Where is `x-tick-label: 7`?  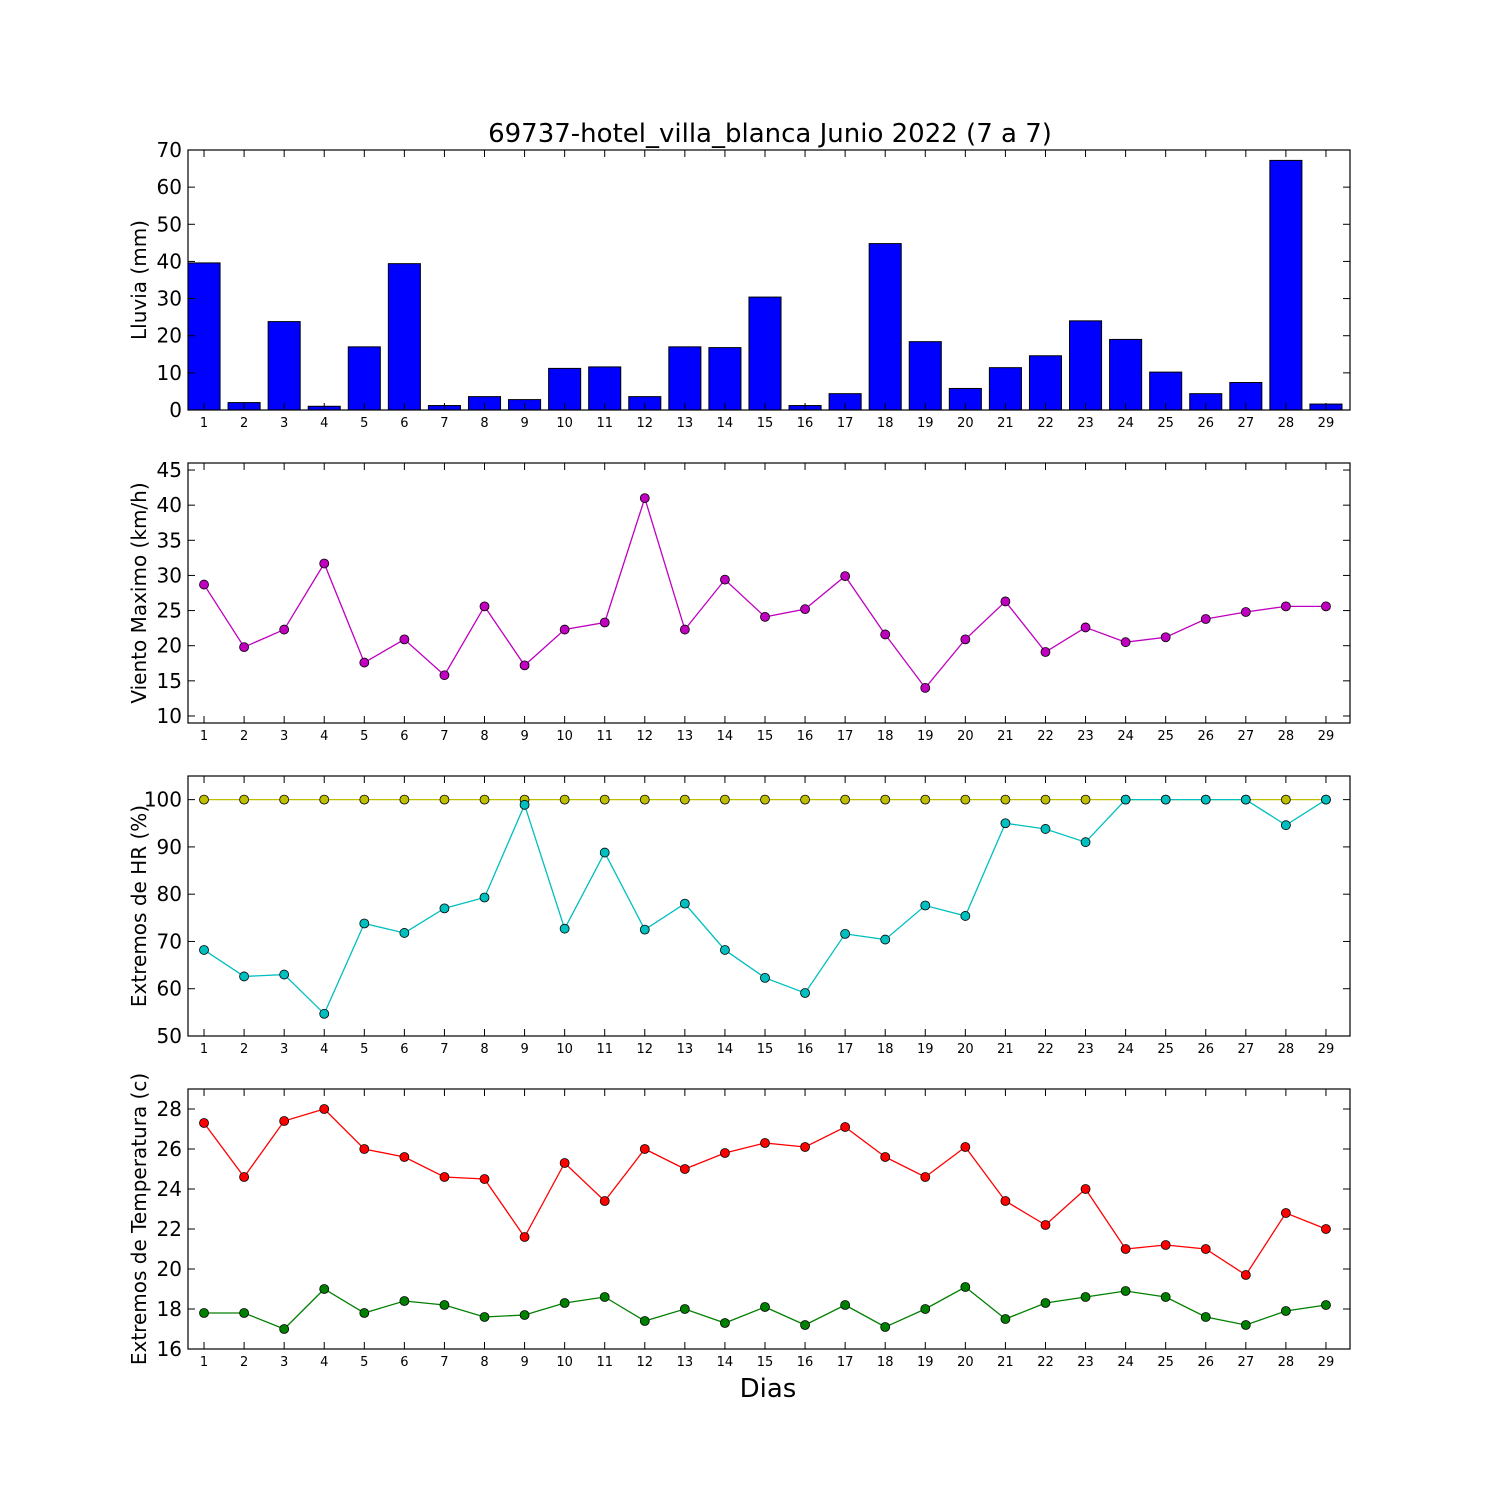 x-tick-label: 7 is located at coordinates (444, 1049).